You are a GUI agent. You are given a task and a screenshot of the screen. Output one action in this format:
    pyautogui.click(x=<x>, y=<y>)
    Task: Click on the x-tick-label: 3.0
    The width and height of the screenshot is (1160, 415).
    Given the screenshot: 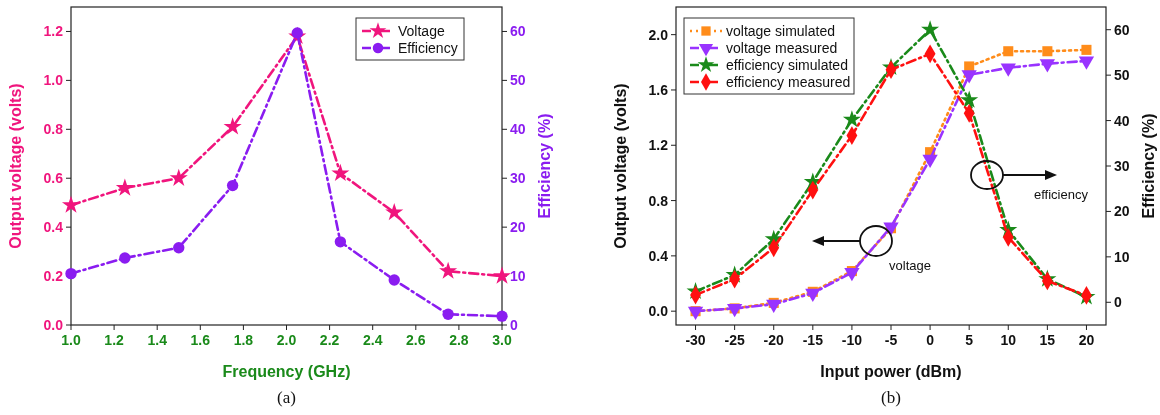 What is the action you would take?
    pyautogui.click(x=502, y=340)
    